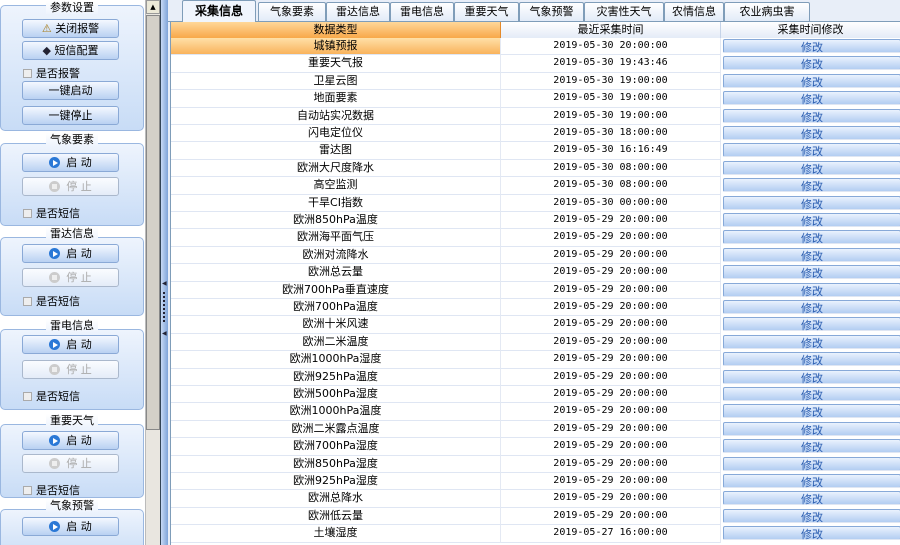  Describe the element at coordinates (535, 134) in the screenshot. I see `table-row: 闪电定位仪 2019-05-30 18:00:00 修改` at that location.